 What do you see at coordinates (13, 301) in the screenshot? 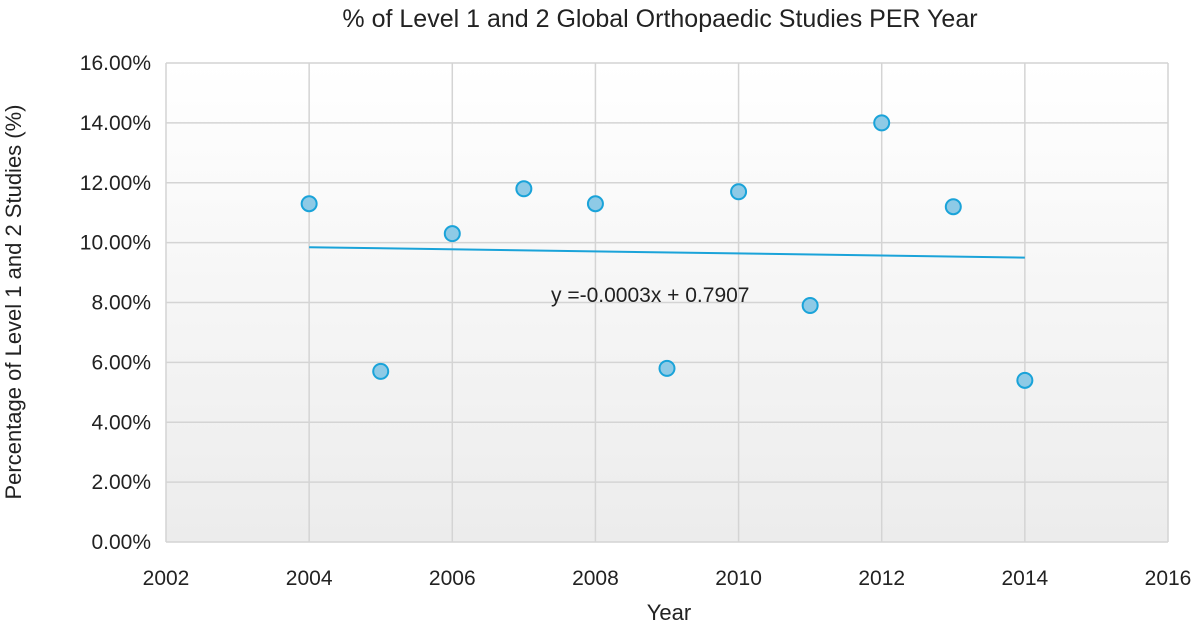
I see `y-axis-title: Percentage of Level 1 and 2 Studies (%)` at bounding box center [13, 301].